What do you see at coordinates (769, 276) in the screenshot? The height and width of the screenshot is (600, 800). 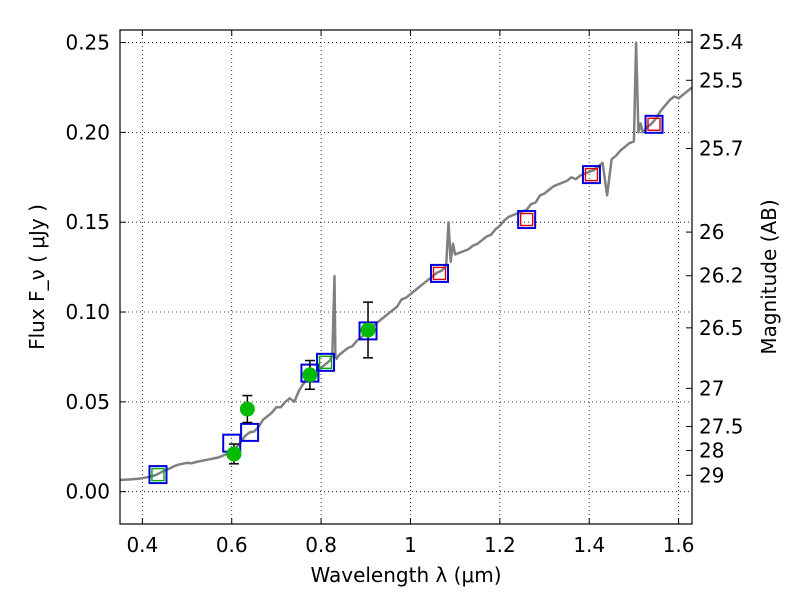 I see `right-axis-title: Magnitude (AB)` at bounding box center [769, 276].